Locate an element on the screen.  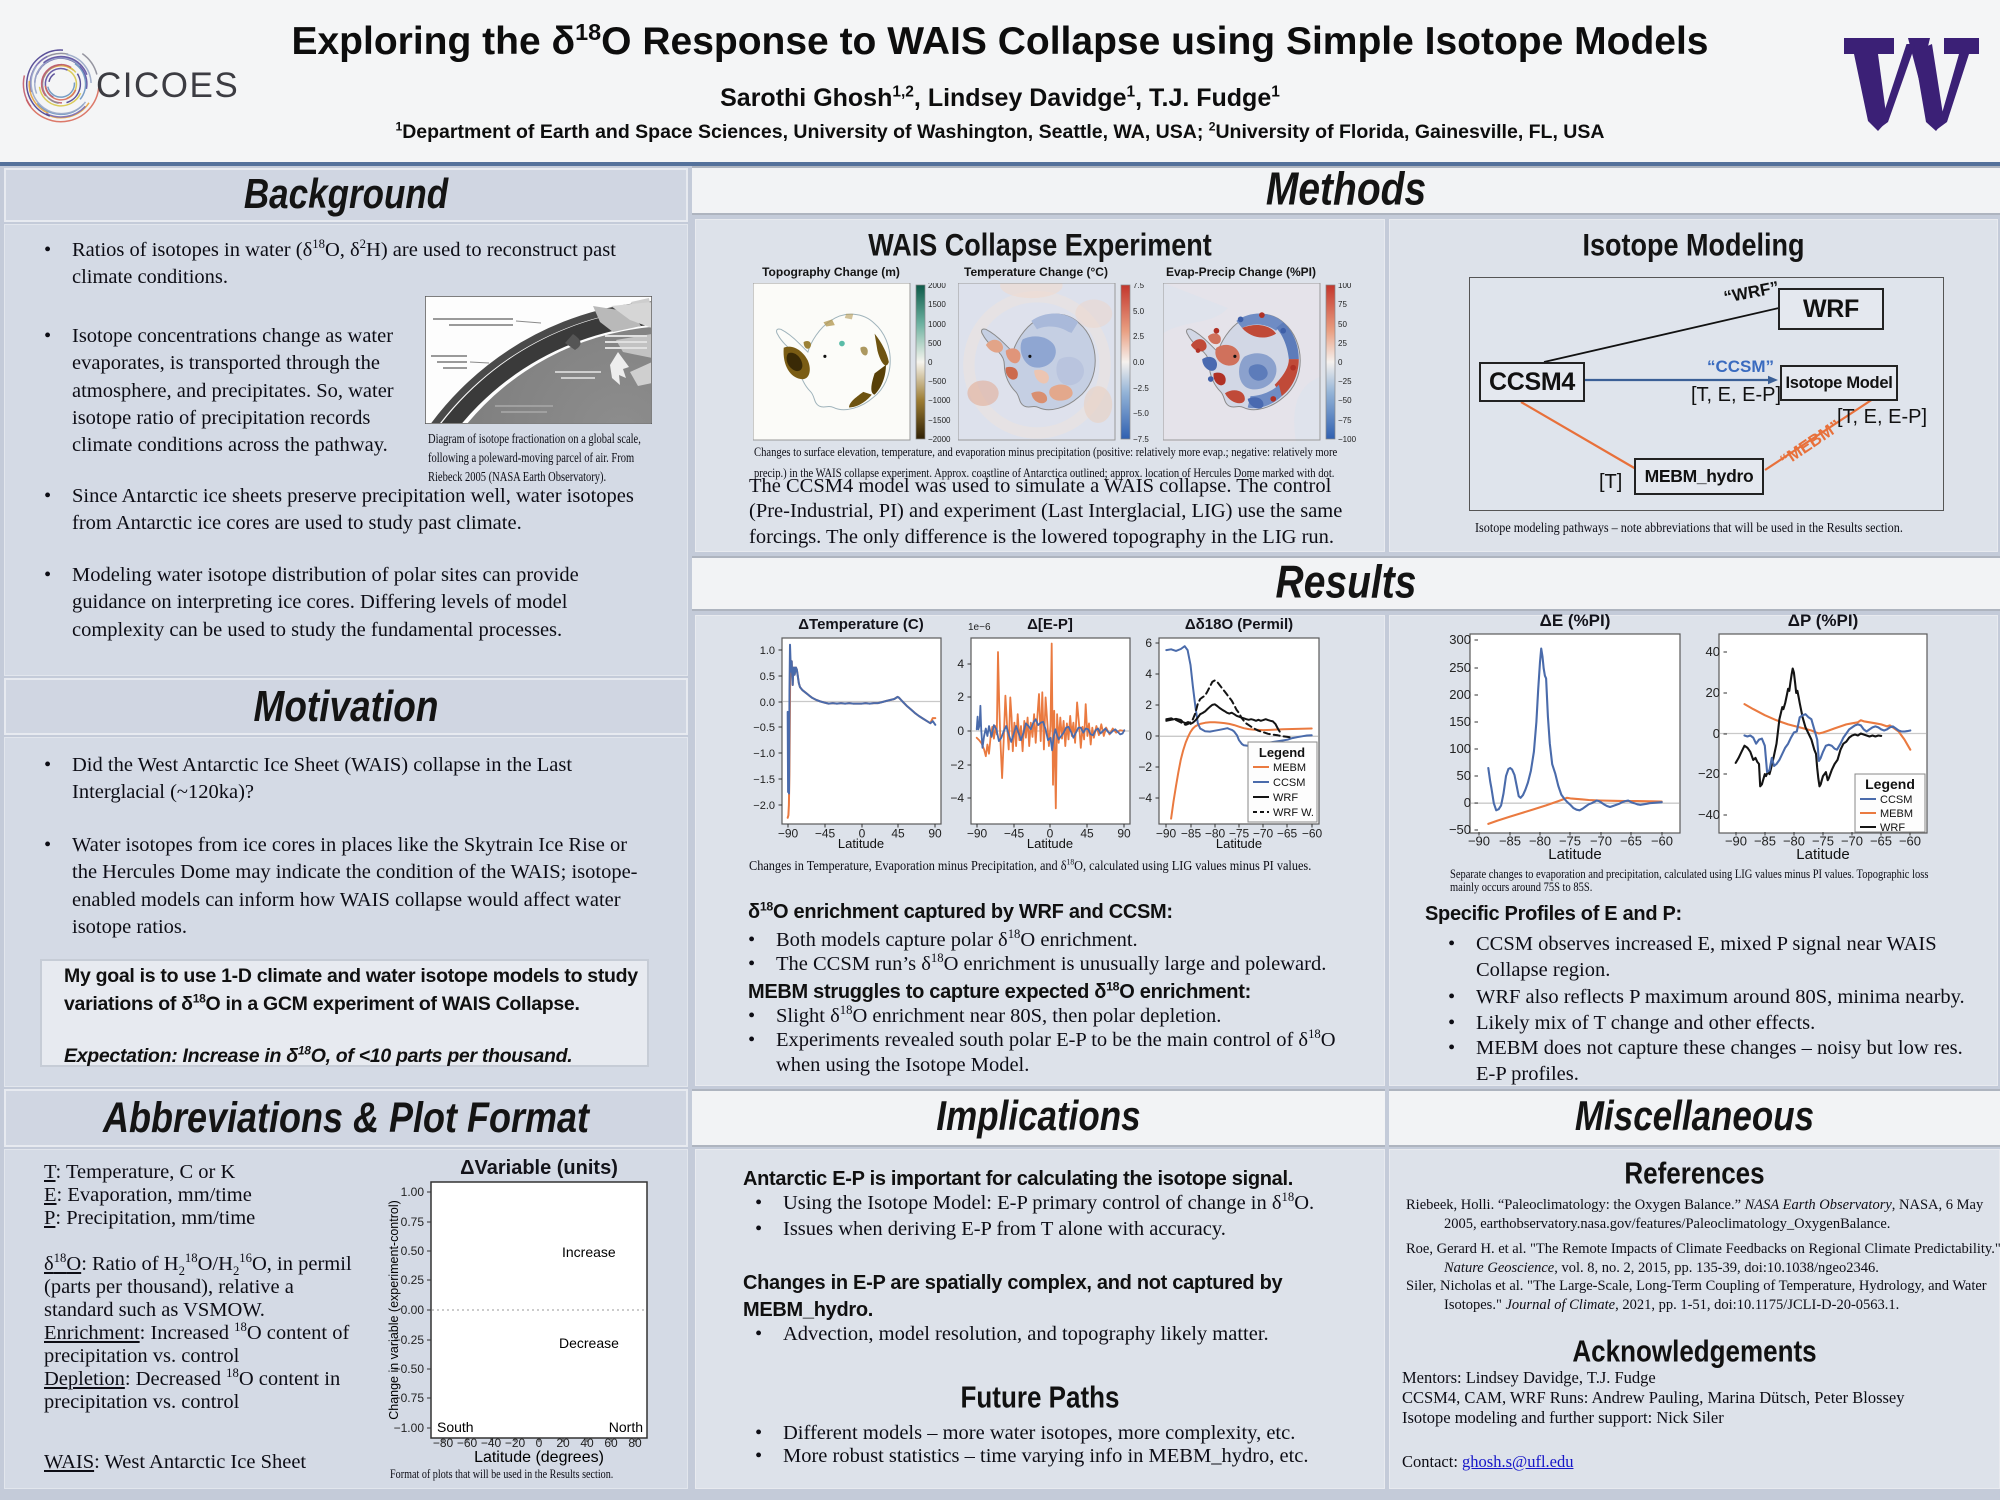
svg-text: Δδ18O (Permil) is located at coordinates (1239, 624).